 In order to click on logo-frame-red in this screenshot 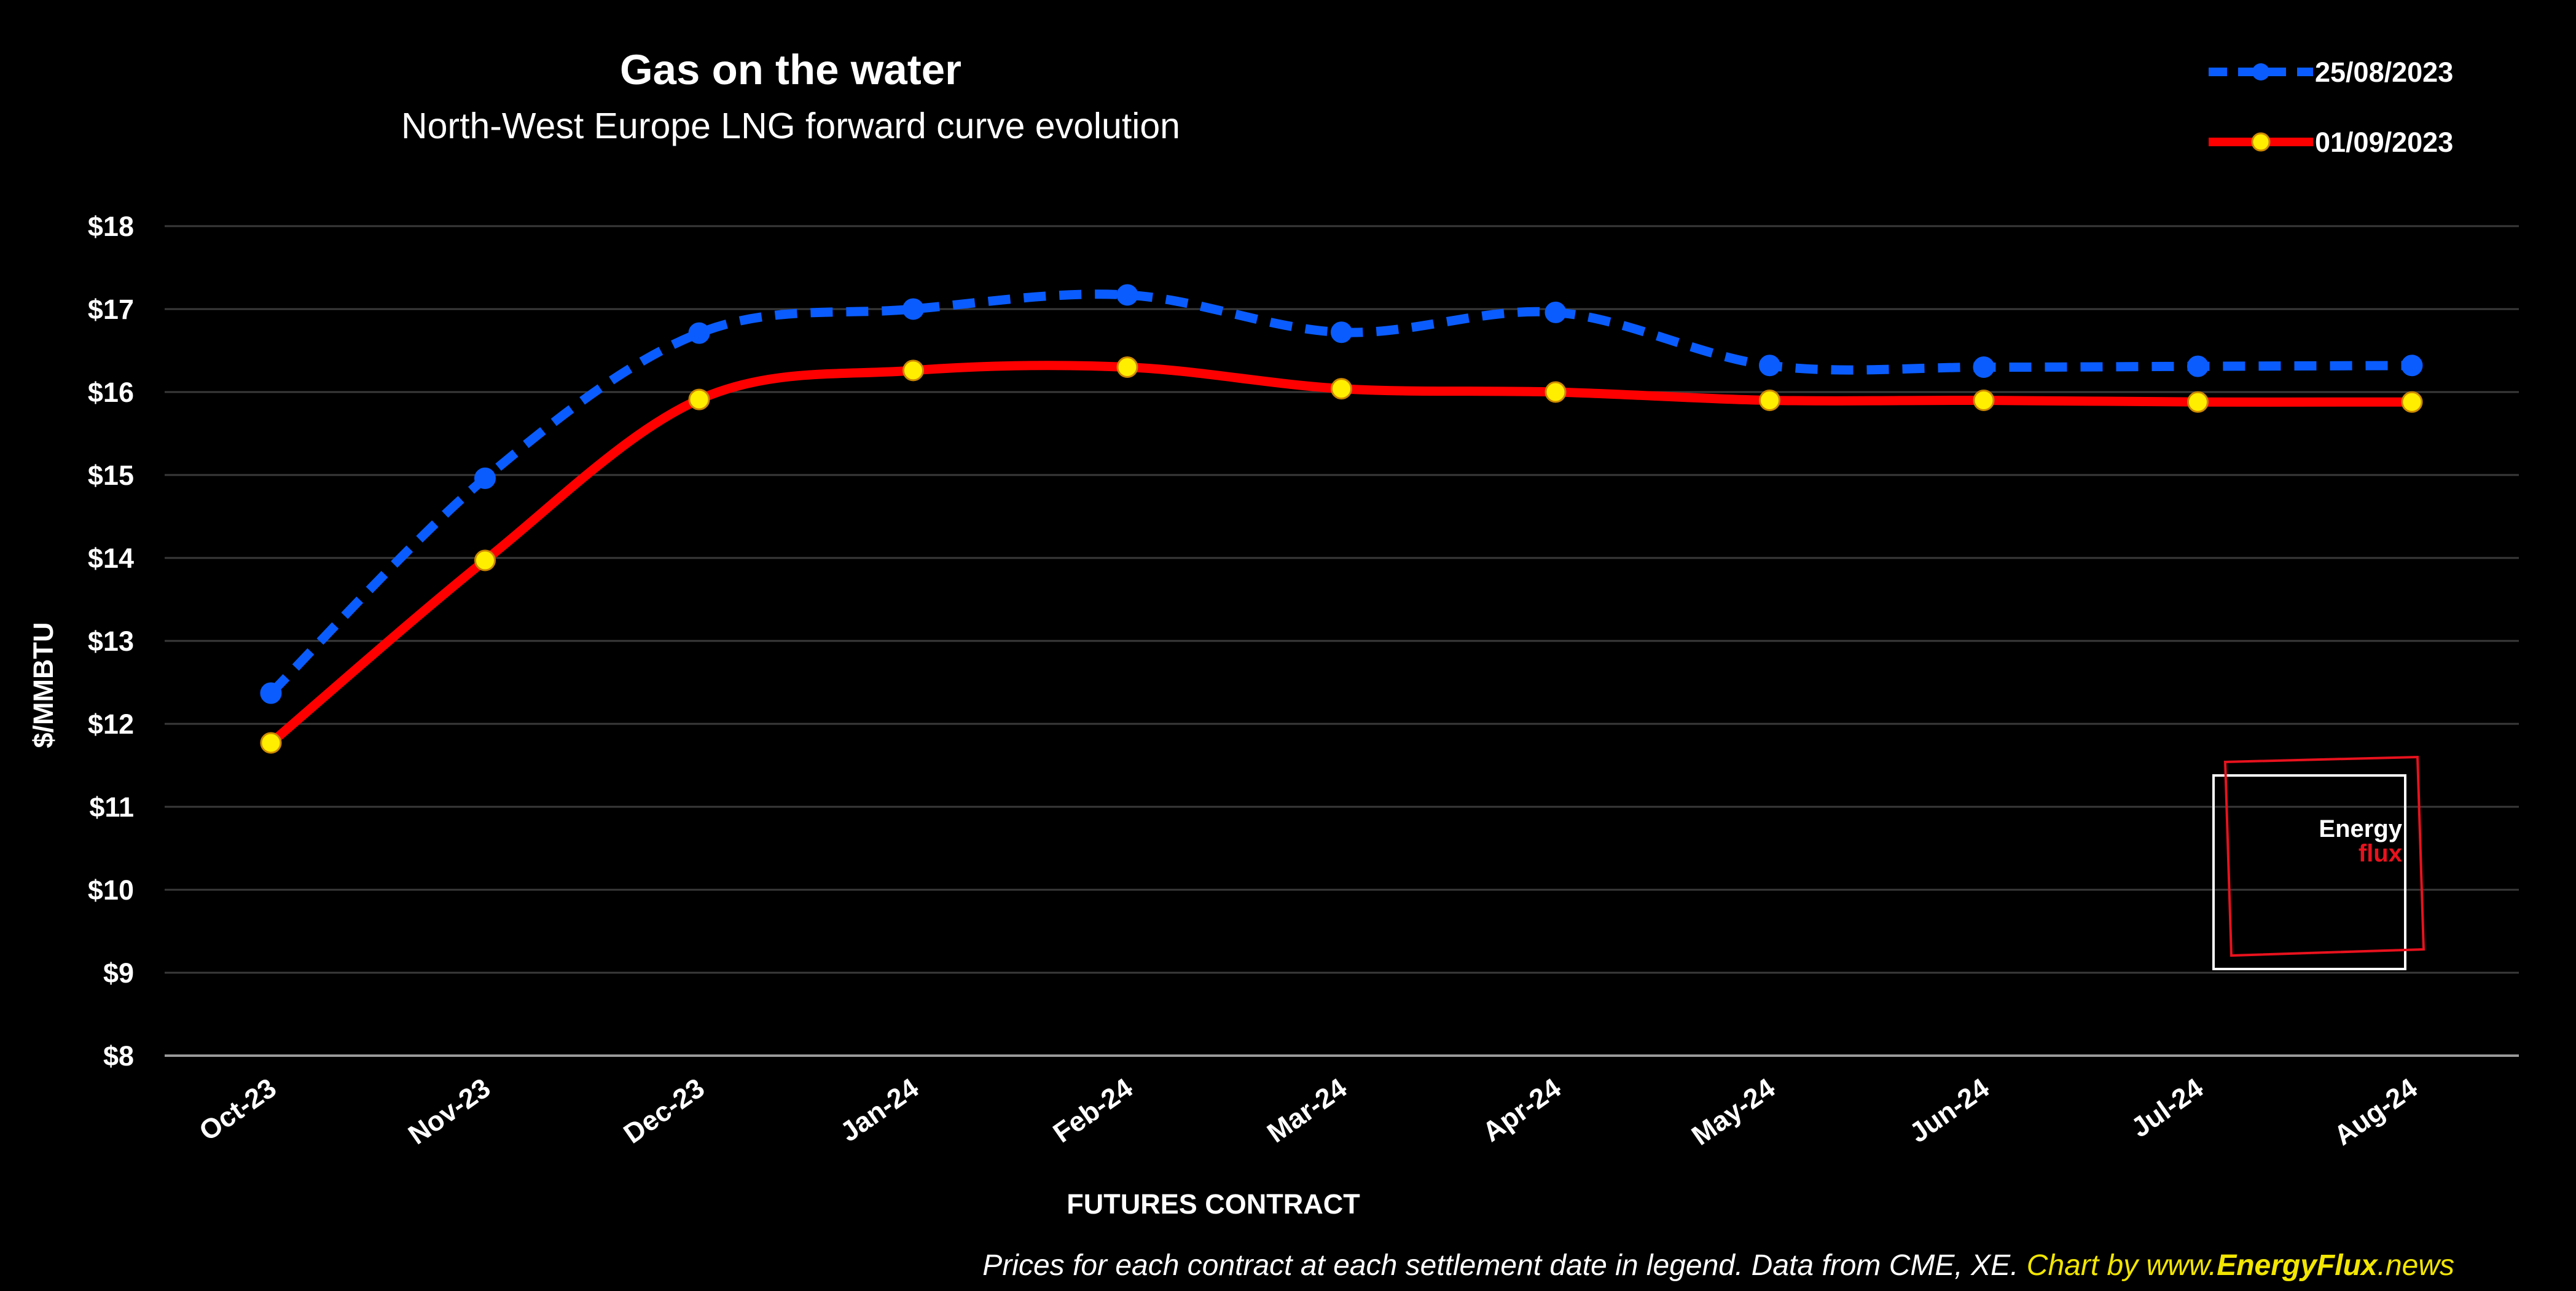, I will do `click(2324, 856)`.